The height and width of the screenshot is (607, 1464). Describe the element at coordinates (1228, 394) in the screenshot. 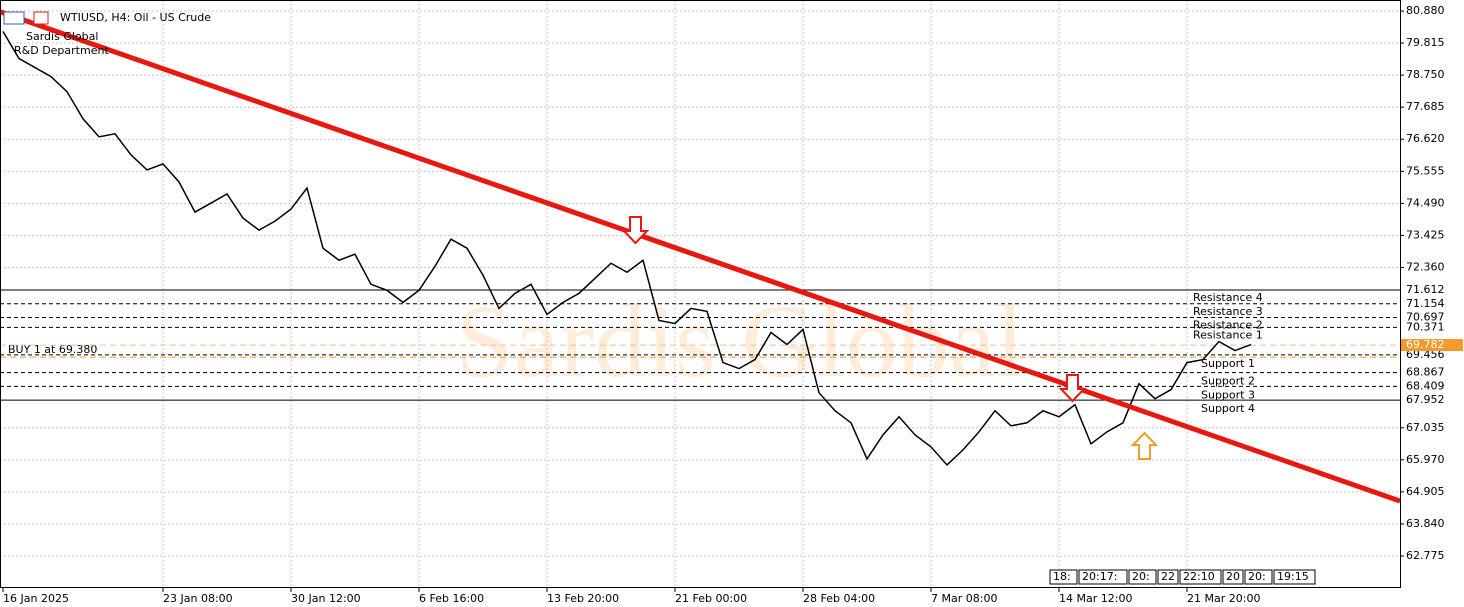

I see `level-label: Support 3` at that location.